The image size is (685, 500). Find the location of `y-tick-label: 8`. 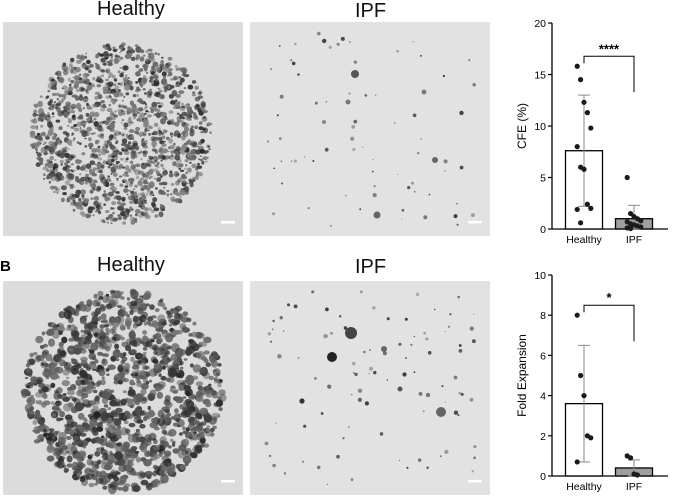

y-tick-label: 8 is located at coordinates (543, 316).